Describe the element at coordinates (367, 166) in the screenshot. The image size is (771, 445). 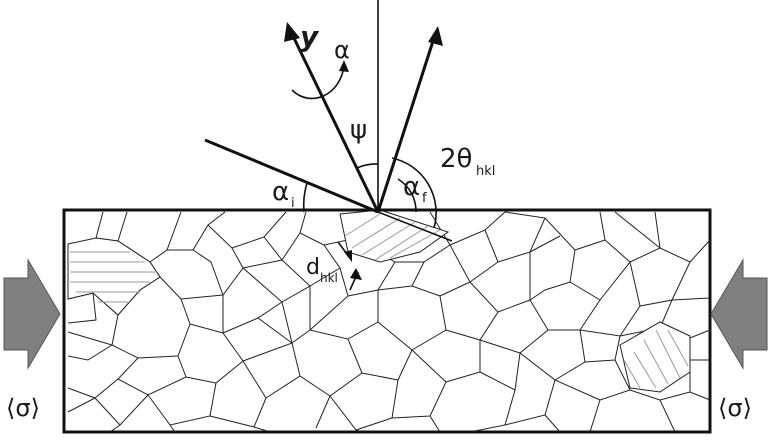
I see `psi-arc` at that location.